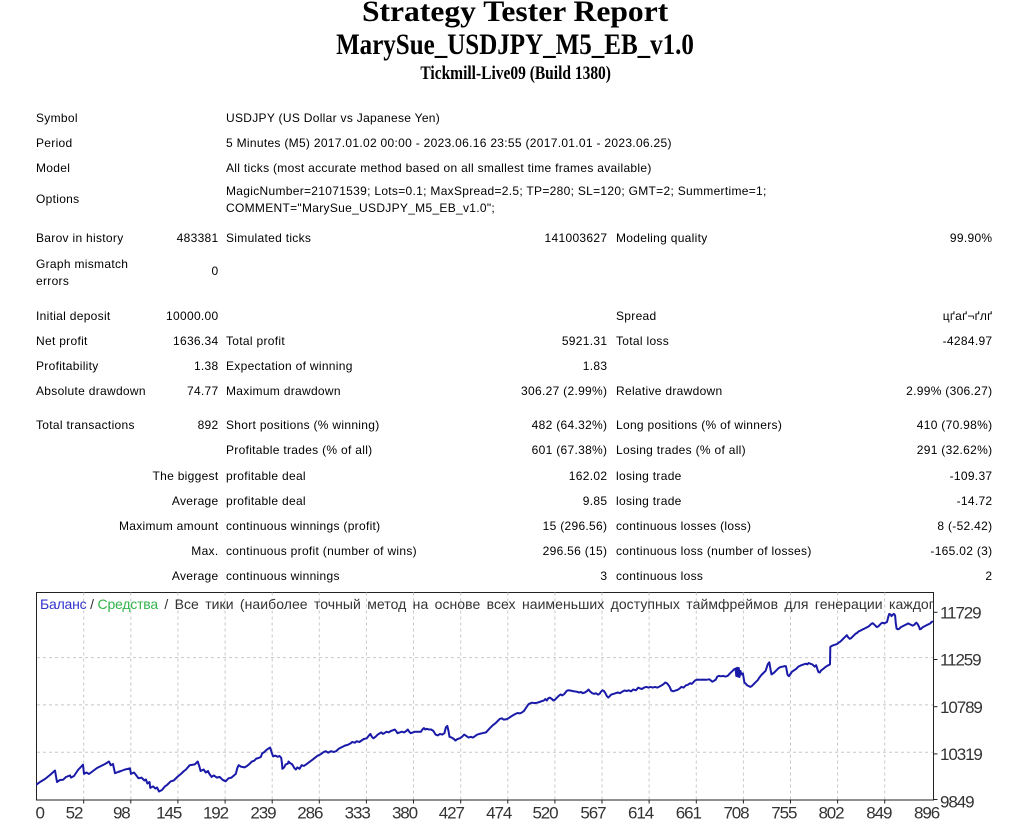  Describe the element at coordinates (121, 813) in the screenshot. I see `svg-text: 98` at that location.